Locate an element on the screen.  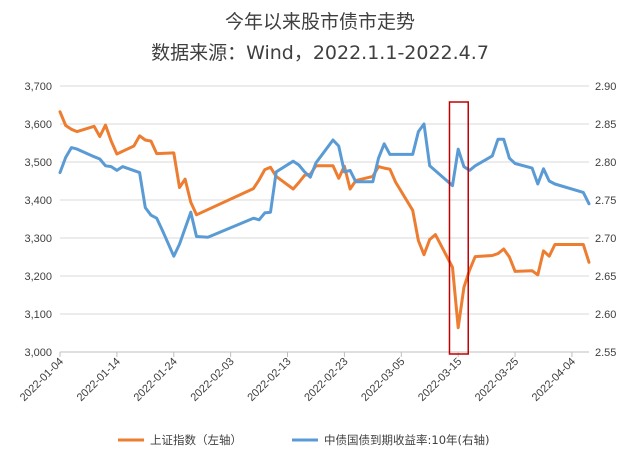
y-left-tick-label: 3,600 is located at coordinates (38, 125).